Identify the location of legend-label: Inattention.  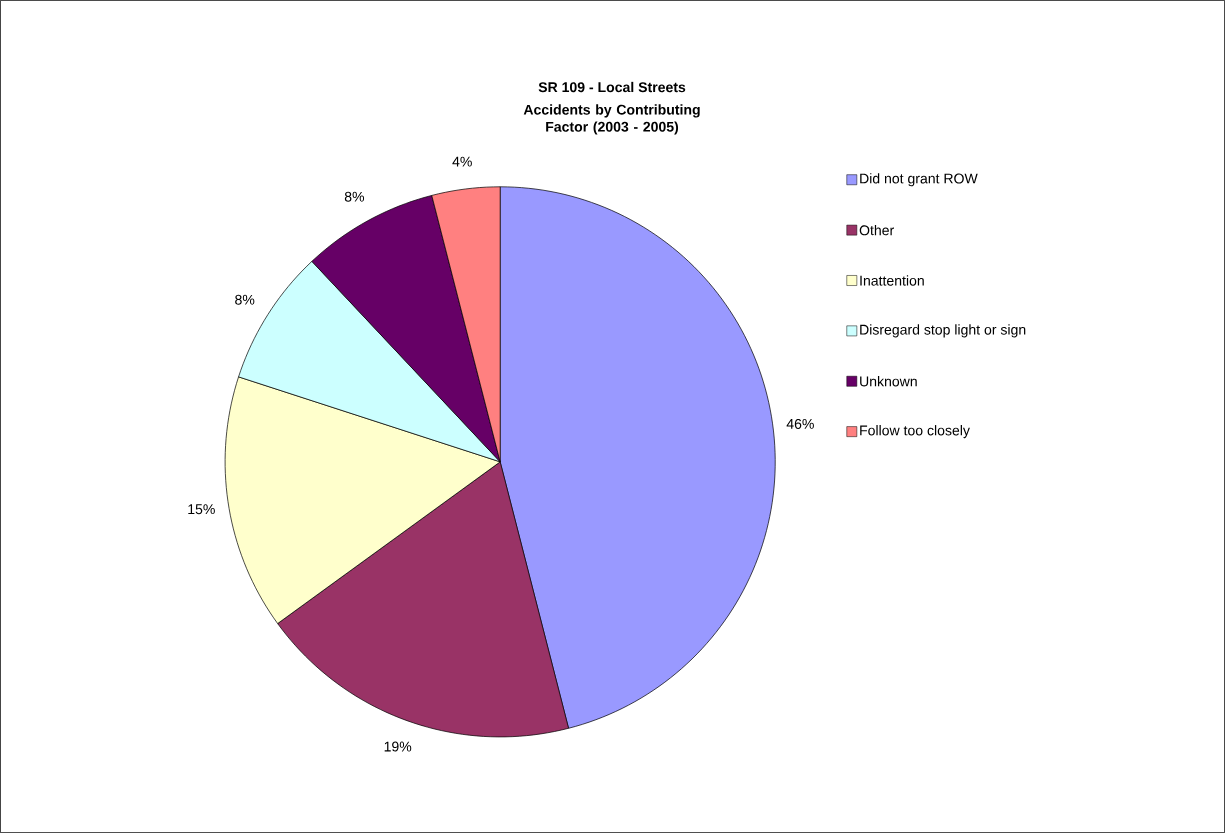
(892, 280).